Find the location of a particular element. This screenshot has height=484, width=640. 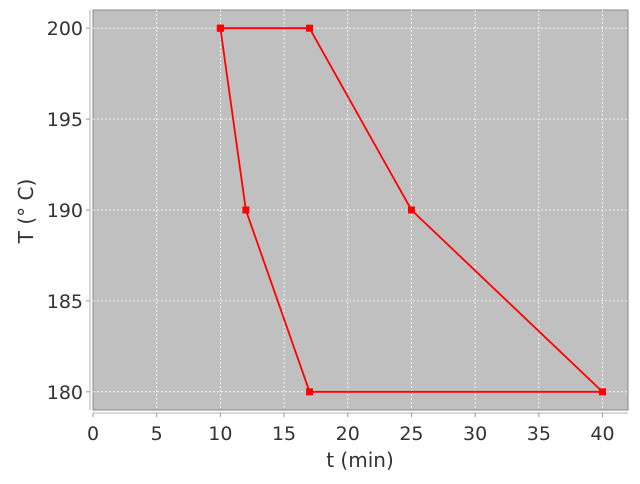

x-tick-label: 15 is located at coordinates (284, 434).